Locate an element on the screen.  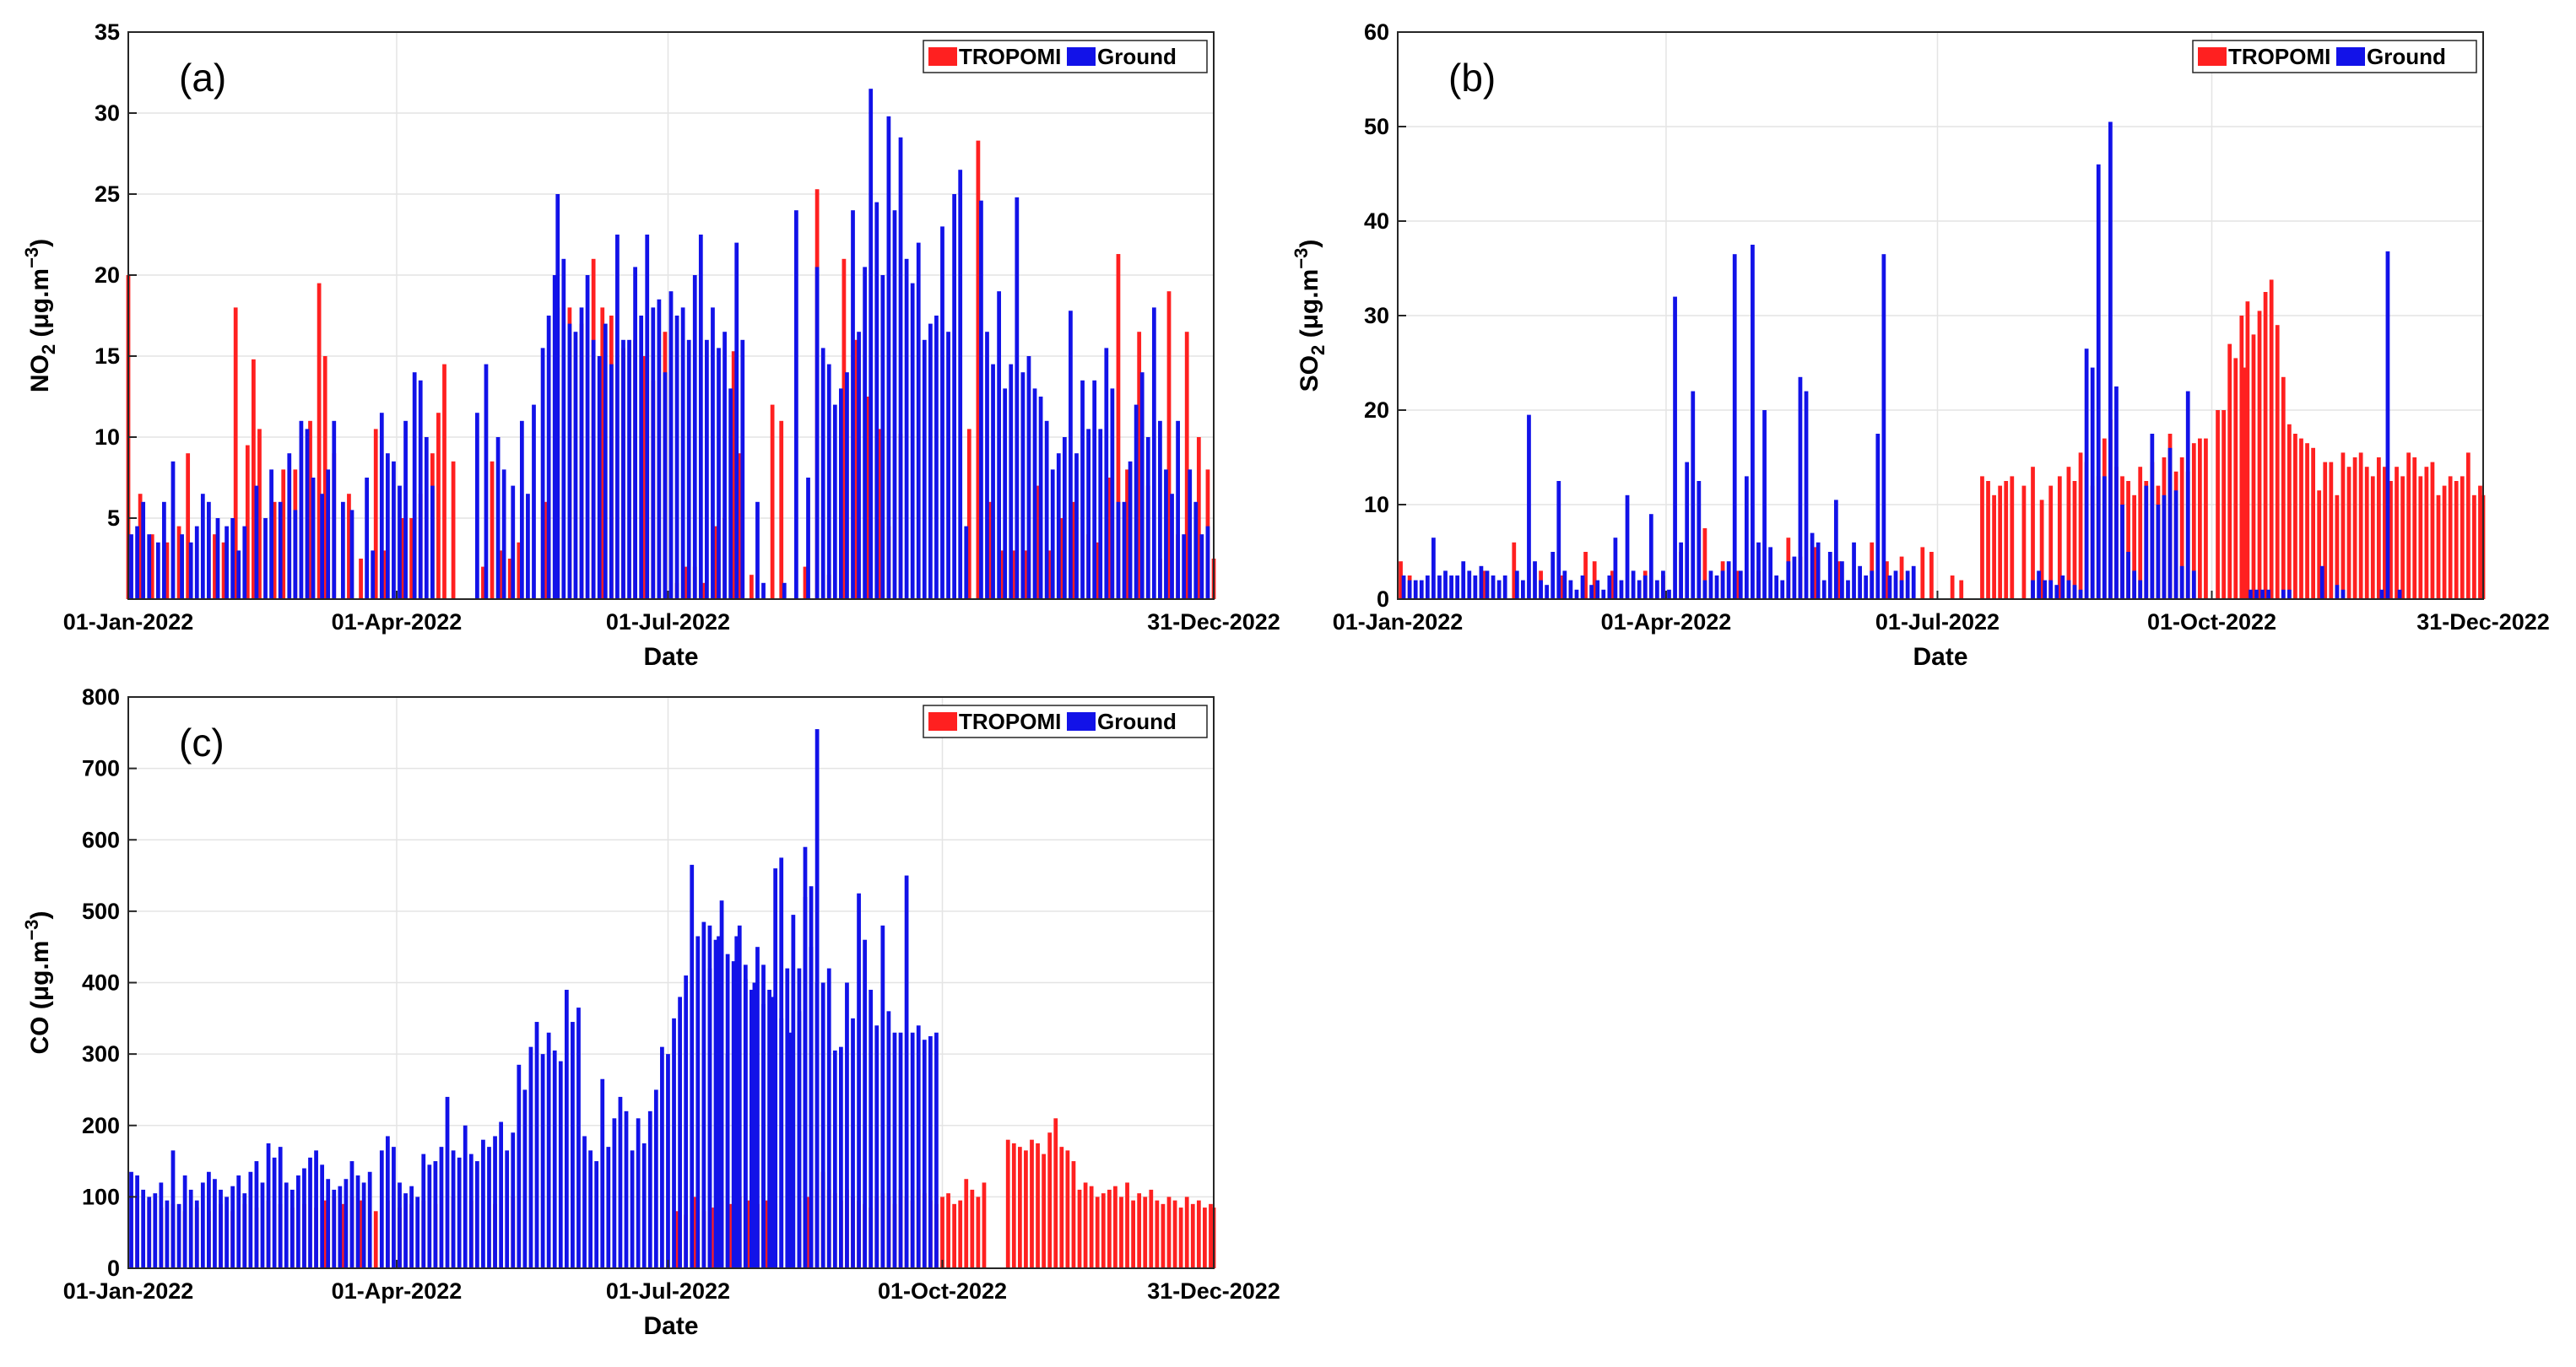
y-axis-label: CO (μg.m−3) is located at coordinates (37, 982).